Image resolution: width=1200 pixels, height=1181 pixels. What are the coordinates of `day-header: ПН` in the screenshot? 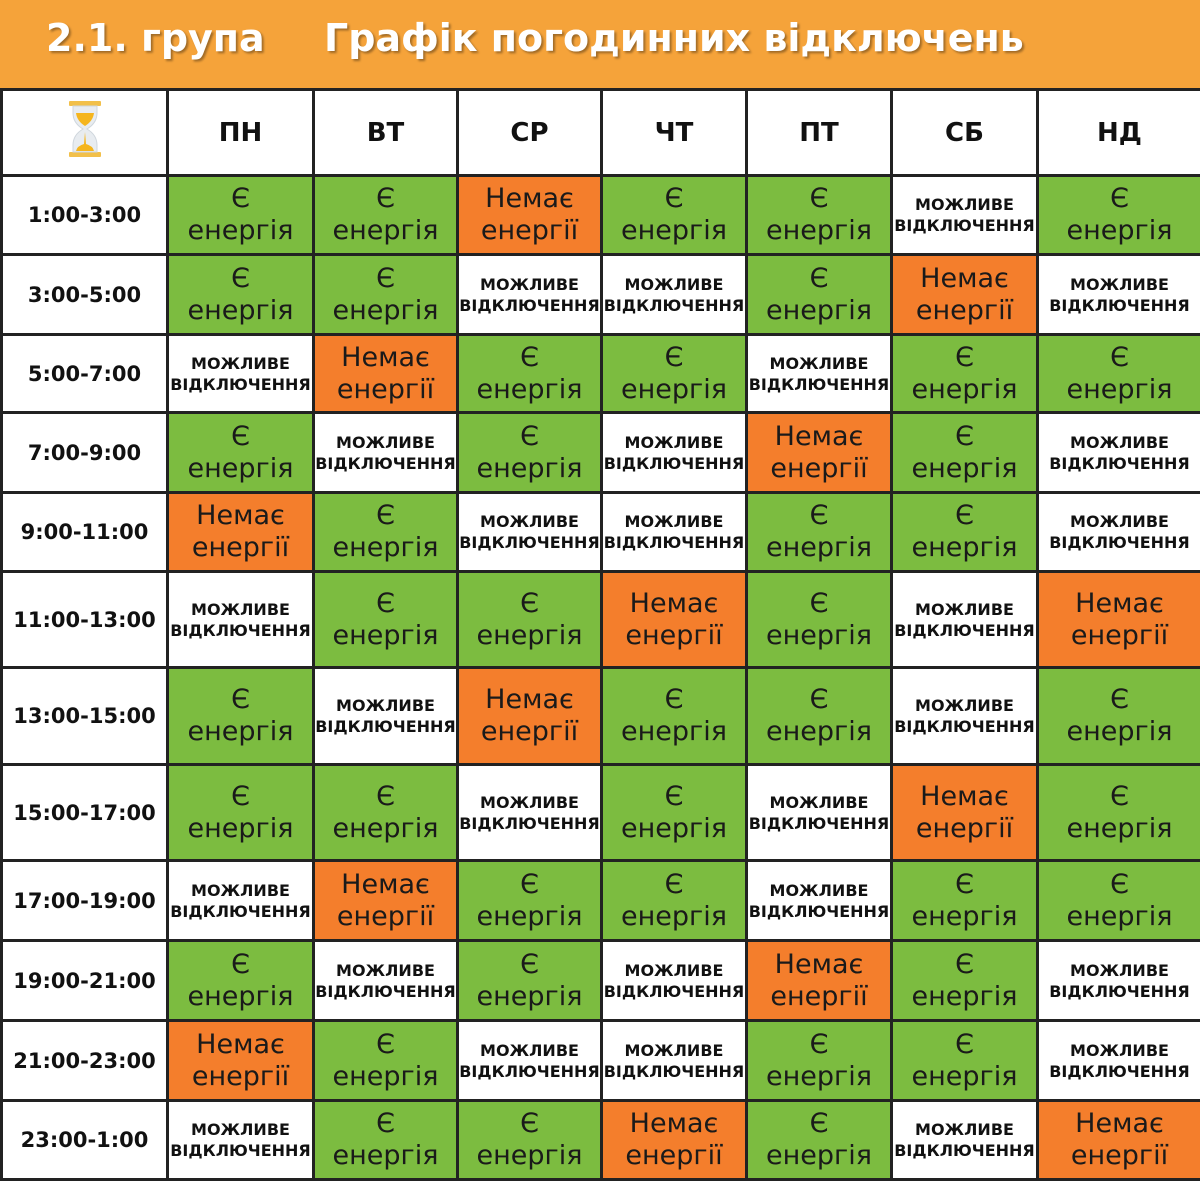 It's located at (241, 133).